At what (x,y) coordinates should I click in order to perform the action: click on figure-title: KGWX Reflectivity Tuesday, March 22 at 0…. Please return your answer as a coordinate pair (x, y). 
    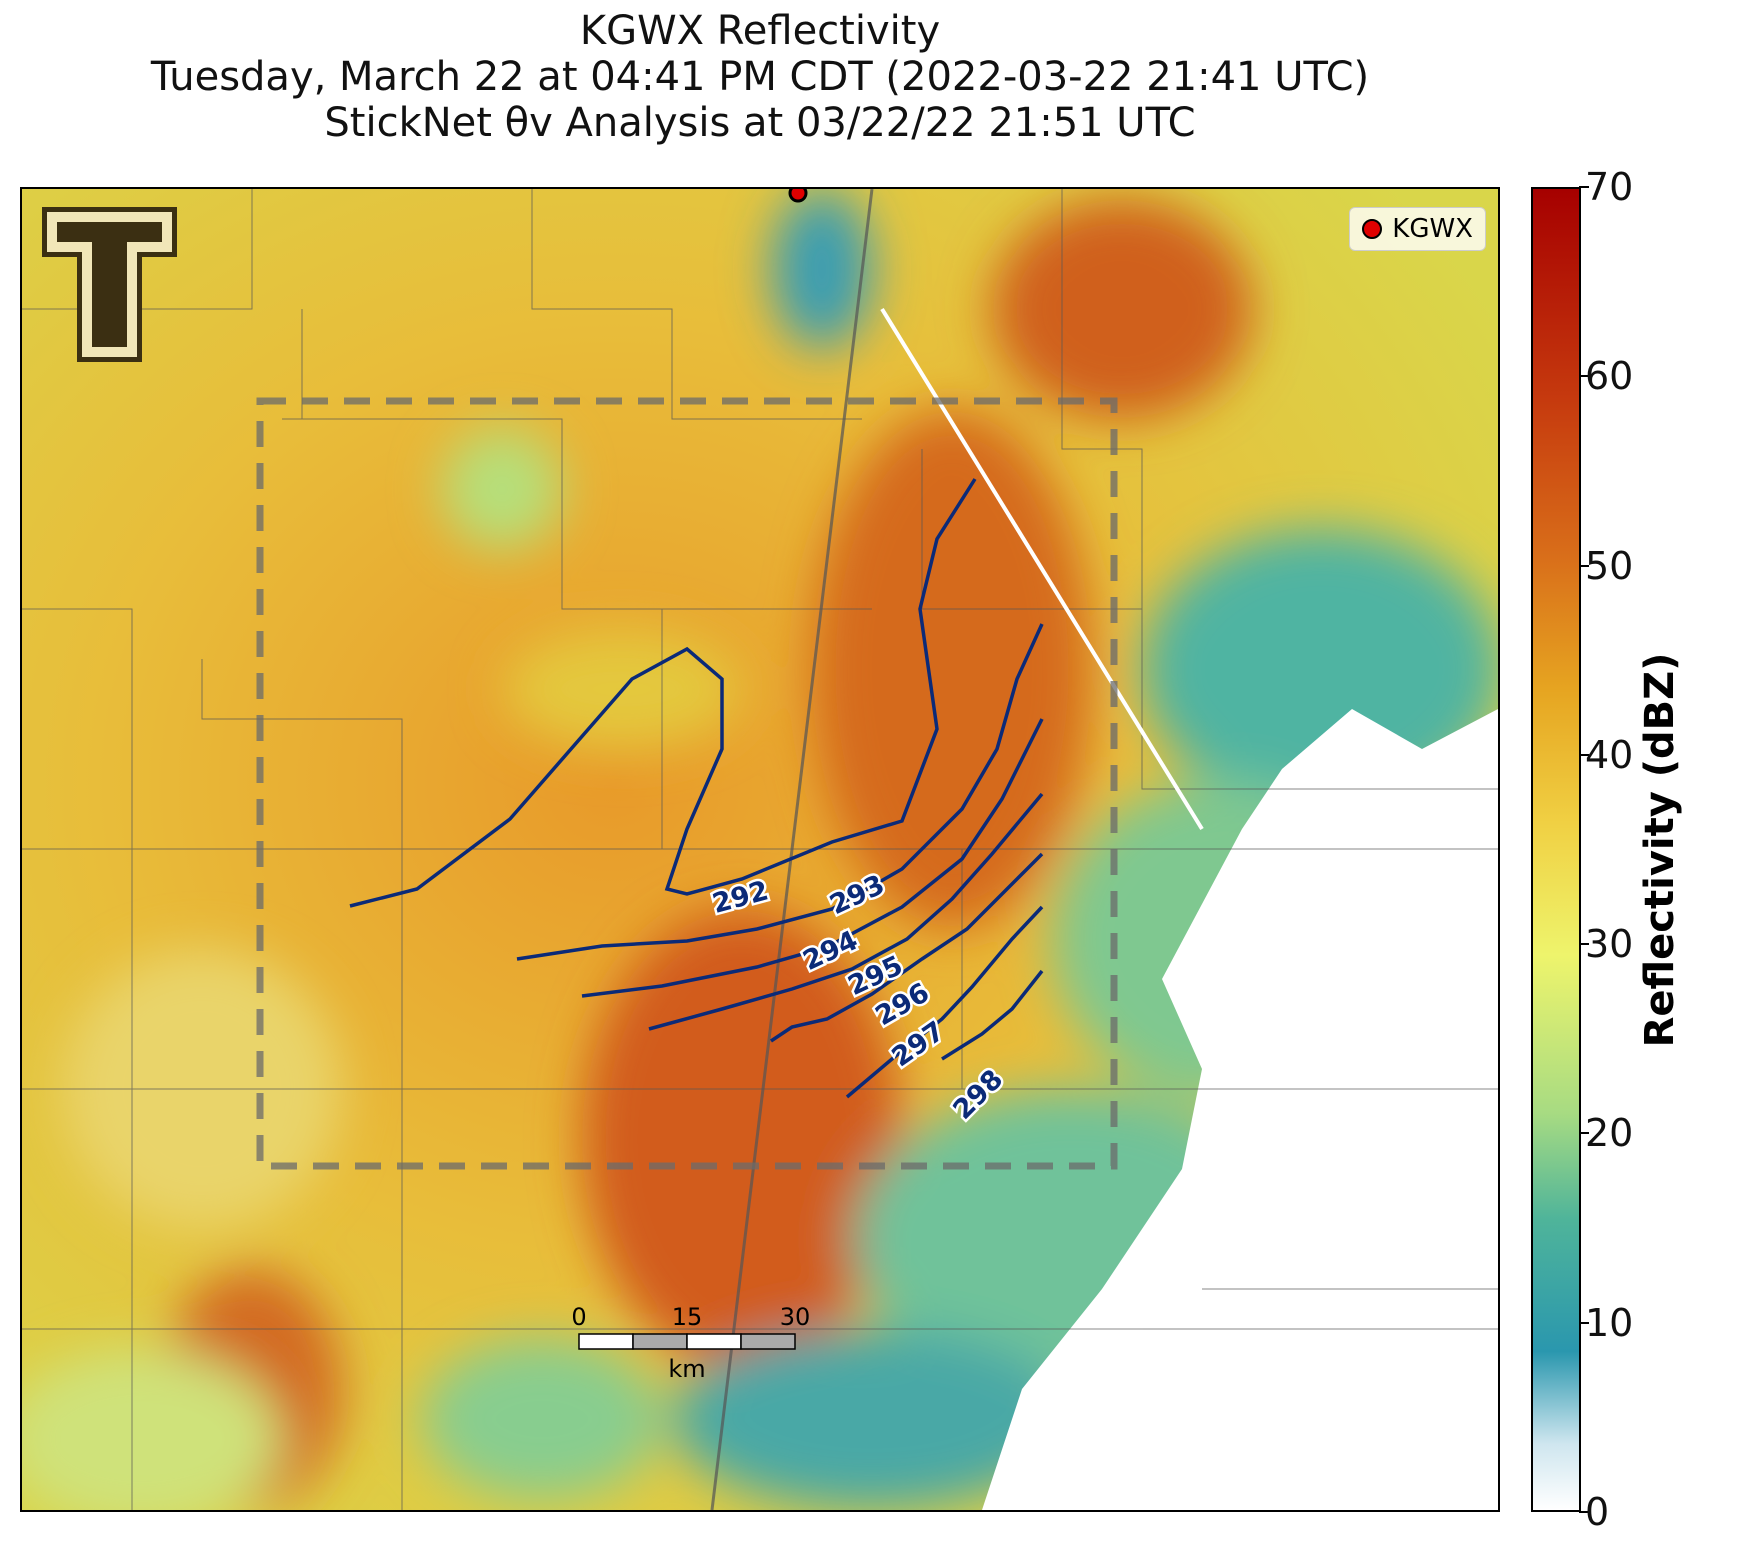
    Looking at the image, I should click on (760, 77).